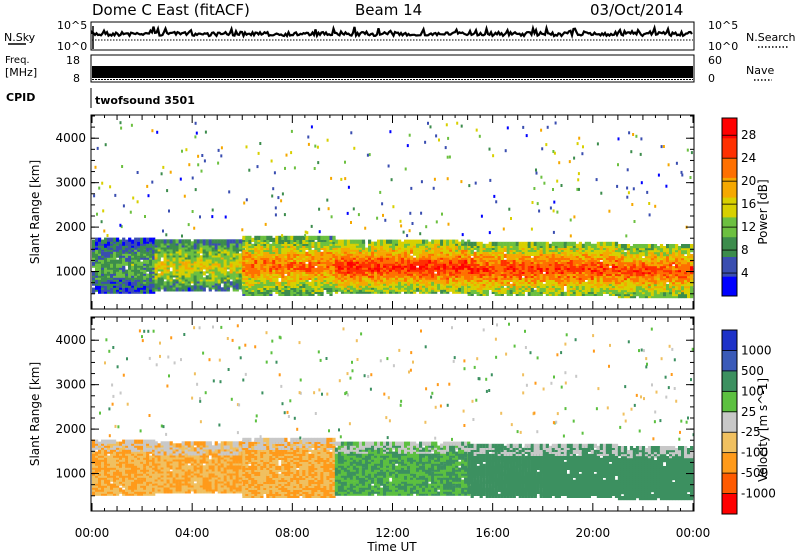  Describe the element at coordinates (17, 60) in the screenshot. I see `freq-label: Freq.` at that location.